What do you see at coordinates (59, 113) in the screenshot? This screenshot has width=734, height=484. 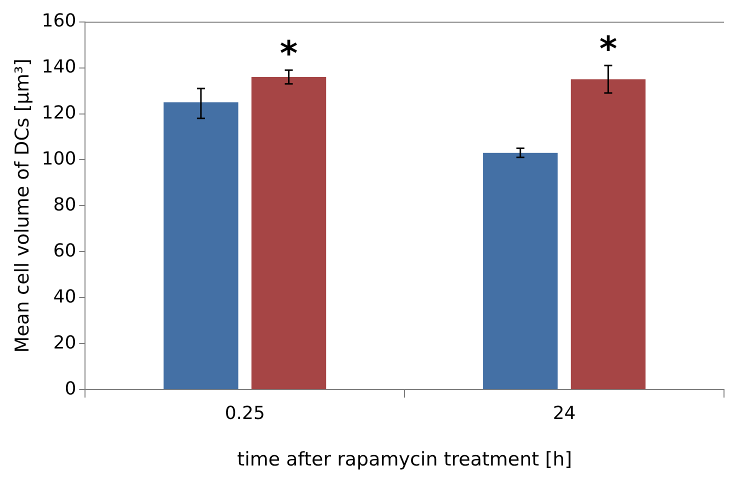 I see `y-tick-label: 120` at bounding box center [59, 113].